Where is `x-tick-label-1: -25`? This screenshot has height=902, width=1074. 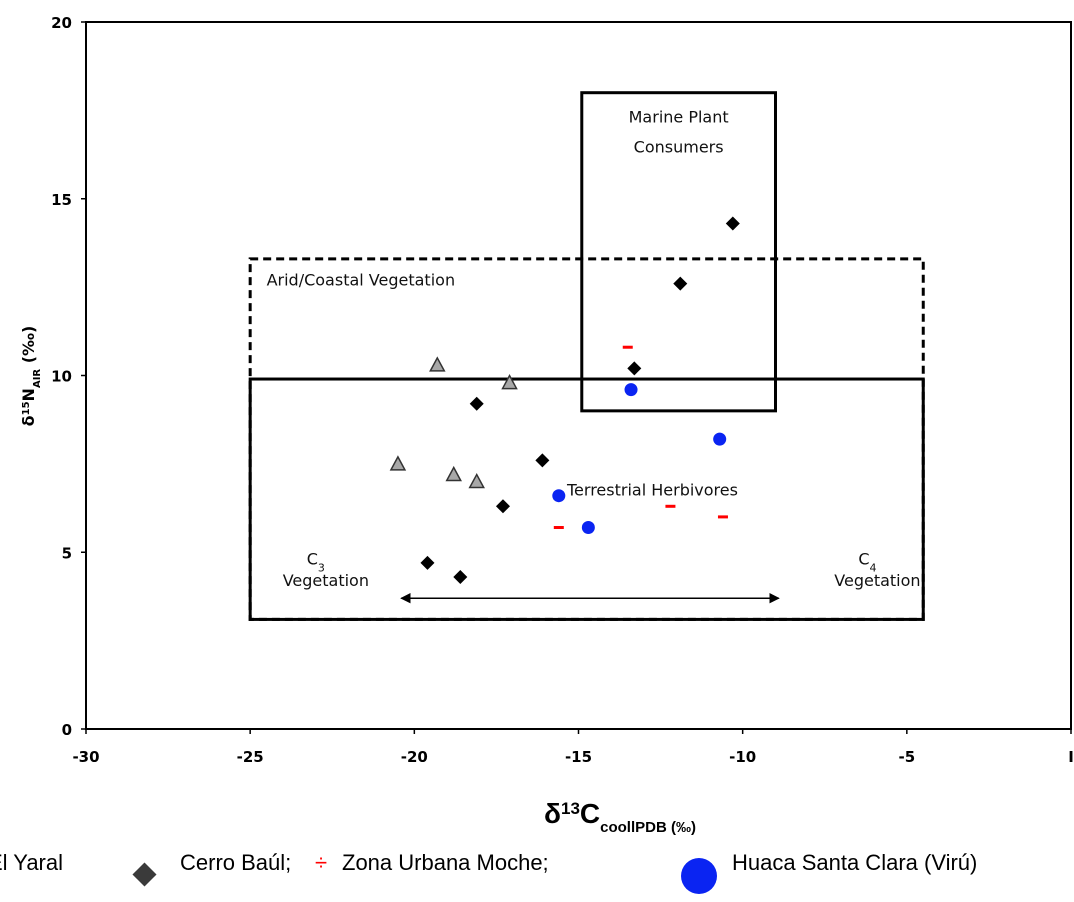 x-tick-label-1: -25 is located at coordinates (250, 757).